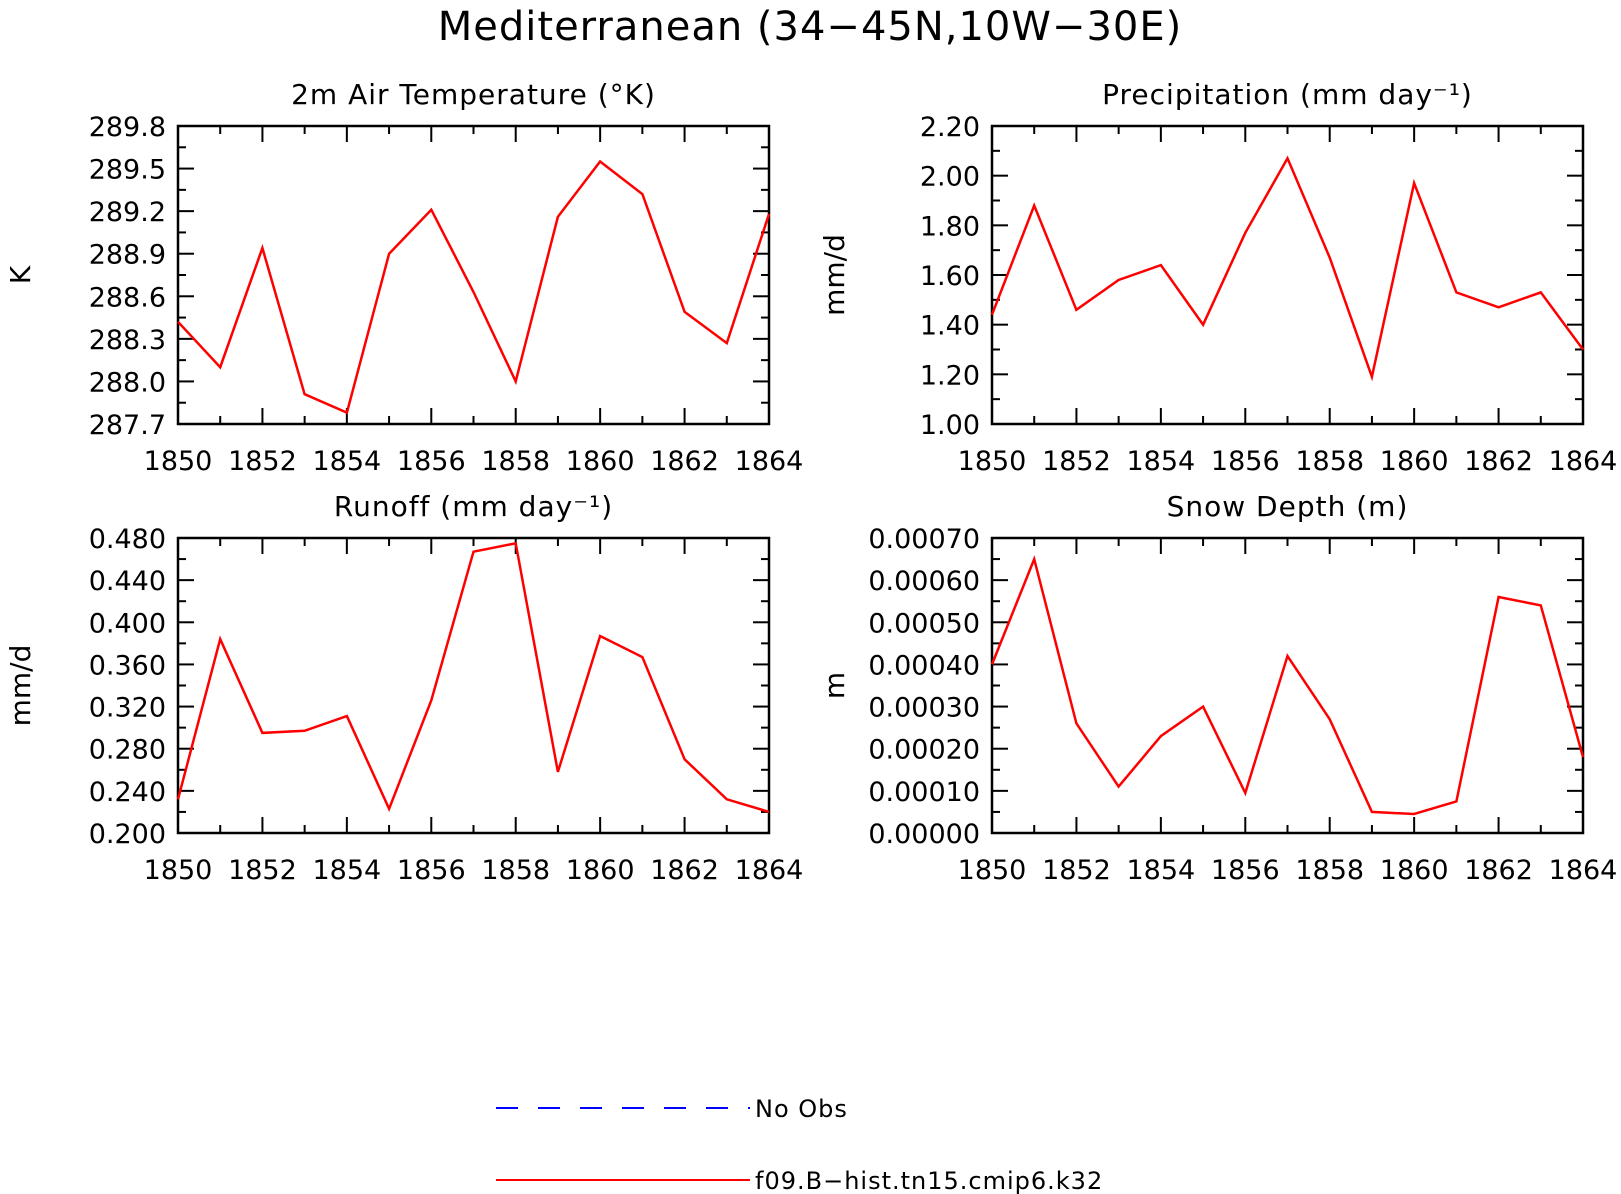 The image size is (1621, 1194). I want to click on legend-label: f09.B−hist.tn15.cmip6.k32, so click(929, 1180).